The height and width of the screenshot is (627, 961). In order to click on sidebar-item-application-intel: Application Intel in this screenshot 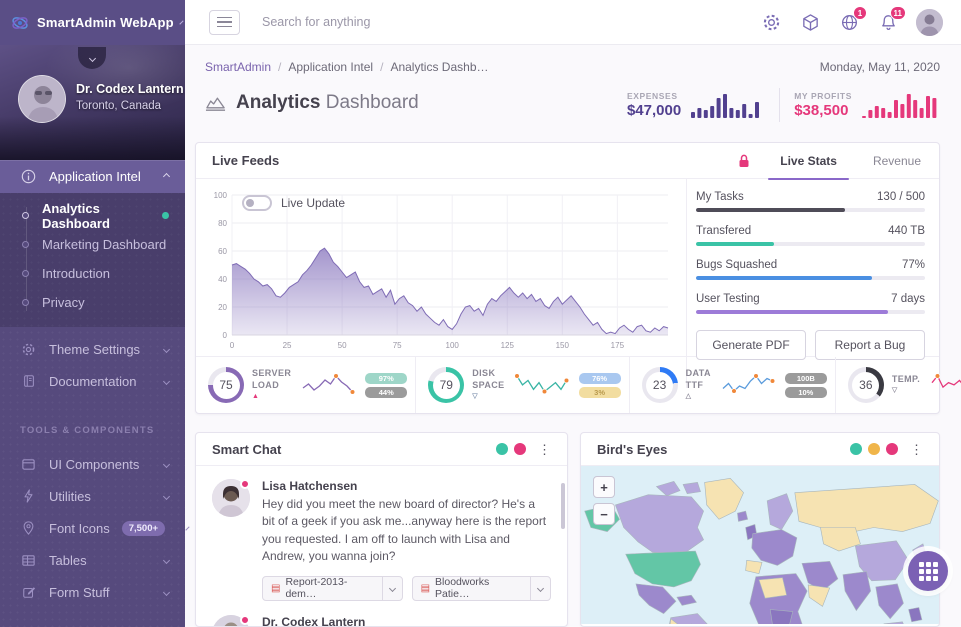, I will do `click(92, 176)`.